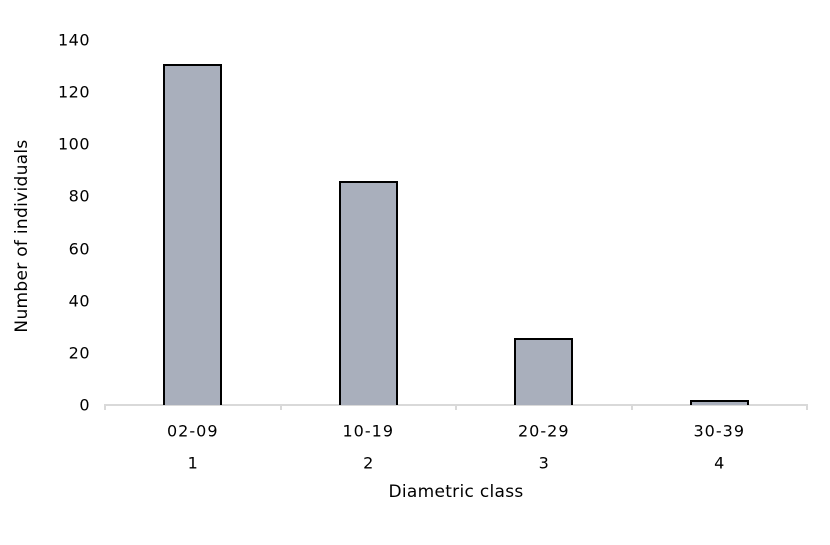  What do you see at coordinates (84, 405) in the screenshot?
I see `y-tick-label: 0` at bounding box center [84, 405].